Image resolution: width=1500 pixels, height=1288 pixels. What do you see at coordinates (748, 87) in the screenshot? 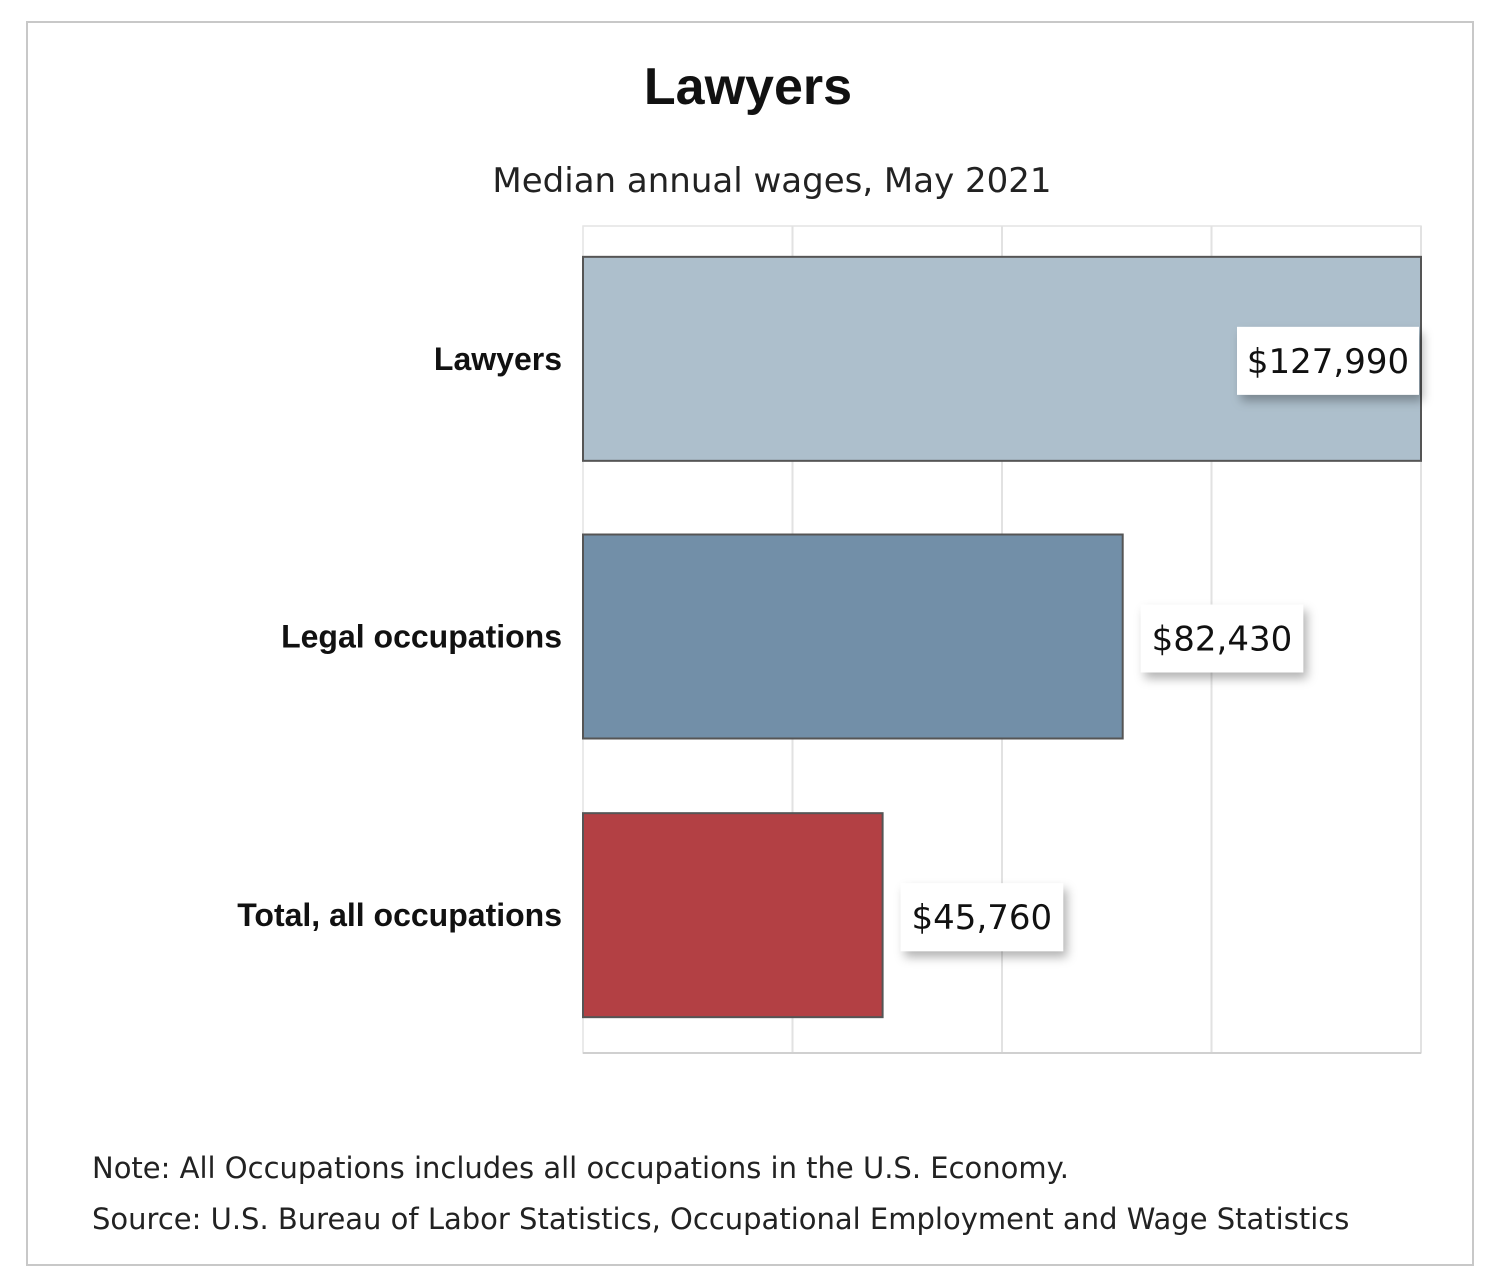
I see `chart-title: Lawyers` at bounding box center [748, 87].